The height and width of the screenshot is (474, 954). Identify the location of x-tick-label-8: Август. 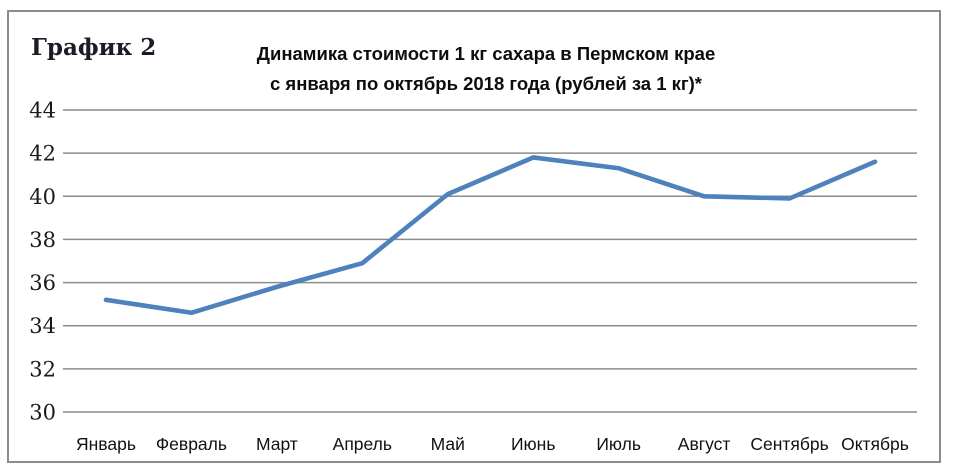
(704, 444).